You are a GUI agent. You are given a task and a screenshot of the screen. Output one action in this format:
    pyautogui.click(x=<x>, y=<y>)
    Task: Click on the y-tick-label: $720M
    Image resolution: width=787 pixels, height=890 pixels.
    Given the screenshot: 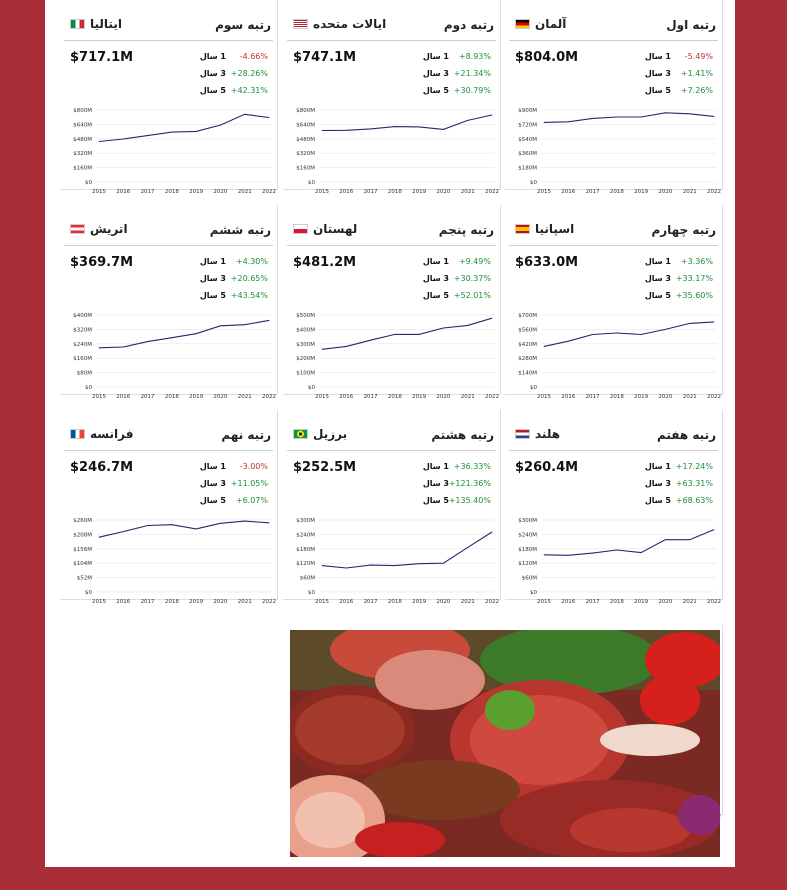 What is the action you would take?
    pyautogui.click(x=527, y=125)
    